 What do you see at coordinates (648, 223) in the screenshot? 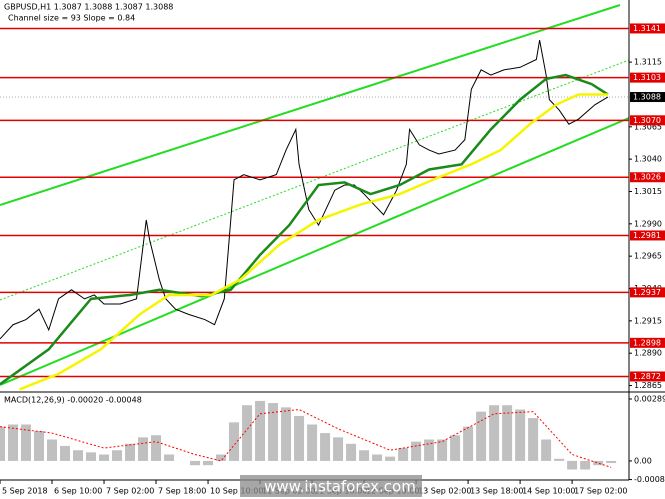
I see `y-tick-label: 1.2990` at bounding box center [648, 223].